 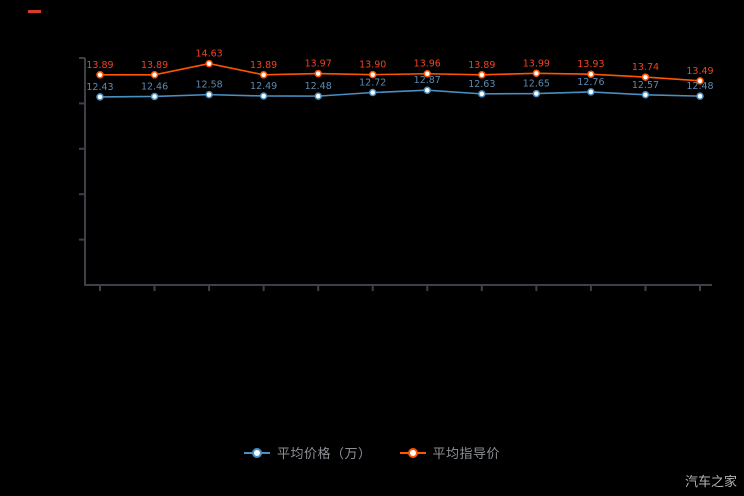 I want to click on red-dash-mark, so click(x=34, y=11).